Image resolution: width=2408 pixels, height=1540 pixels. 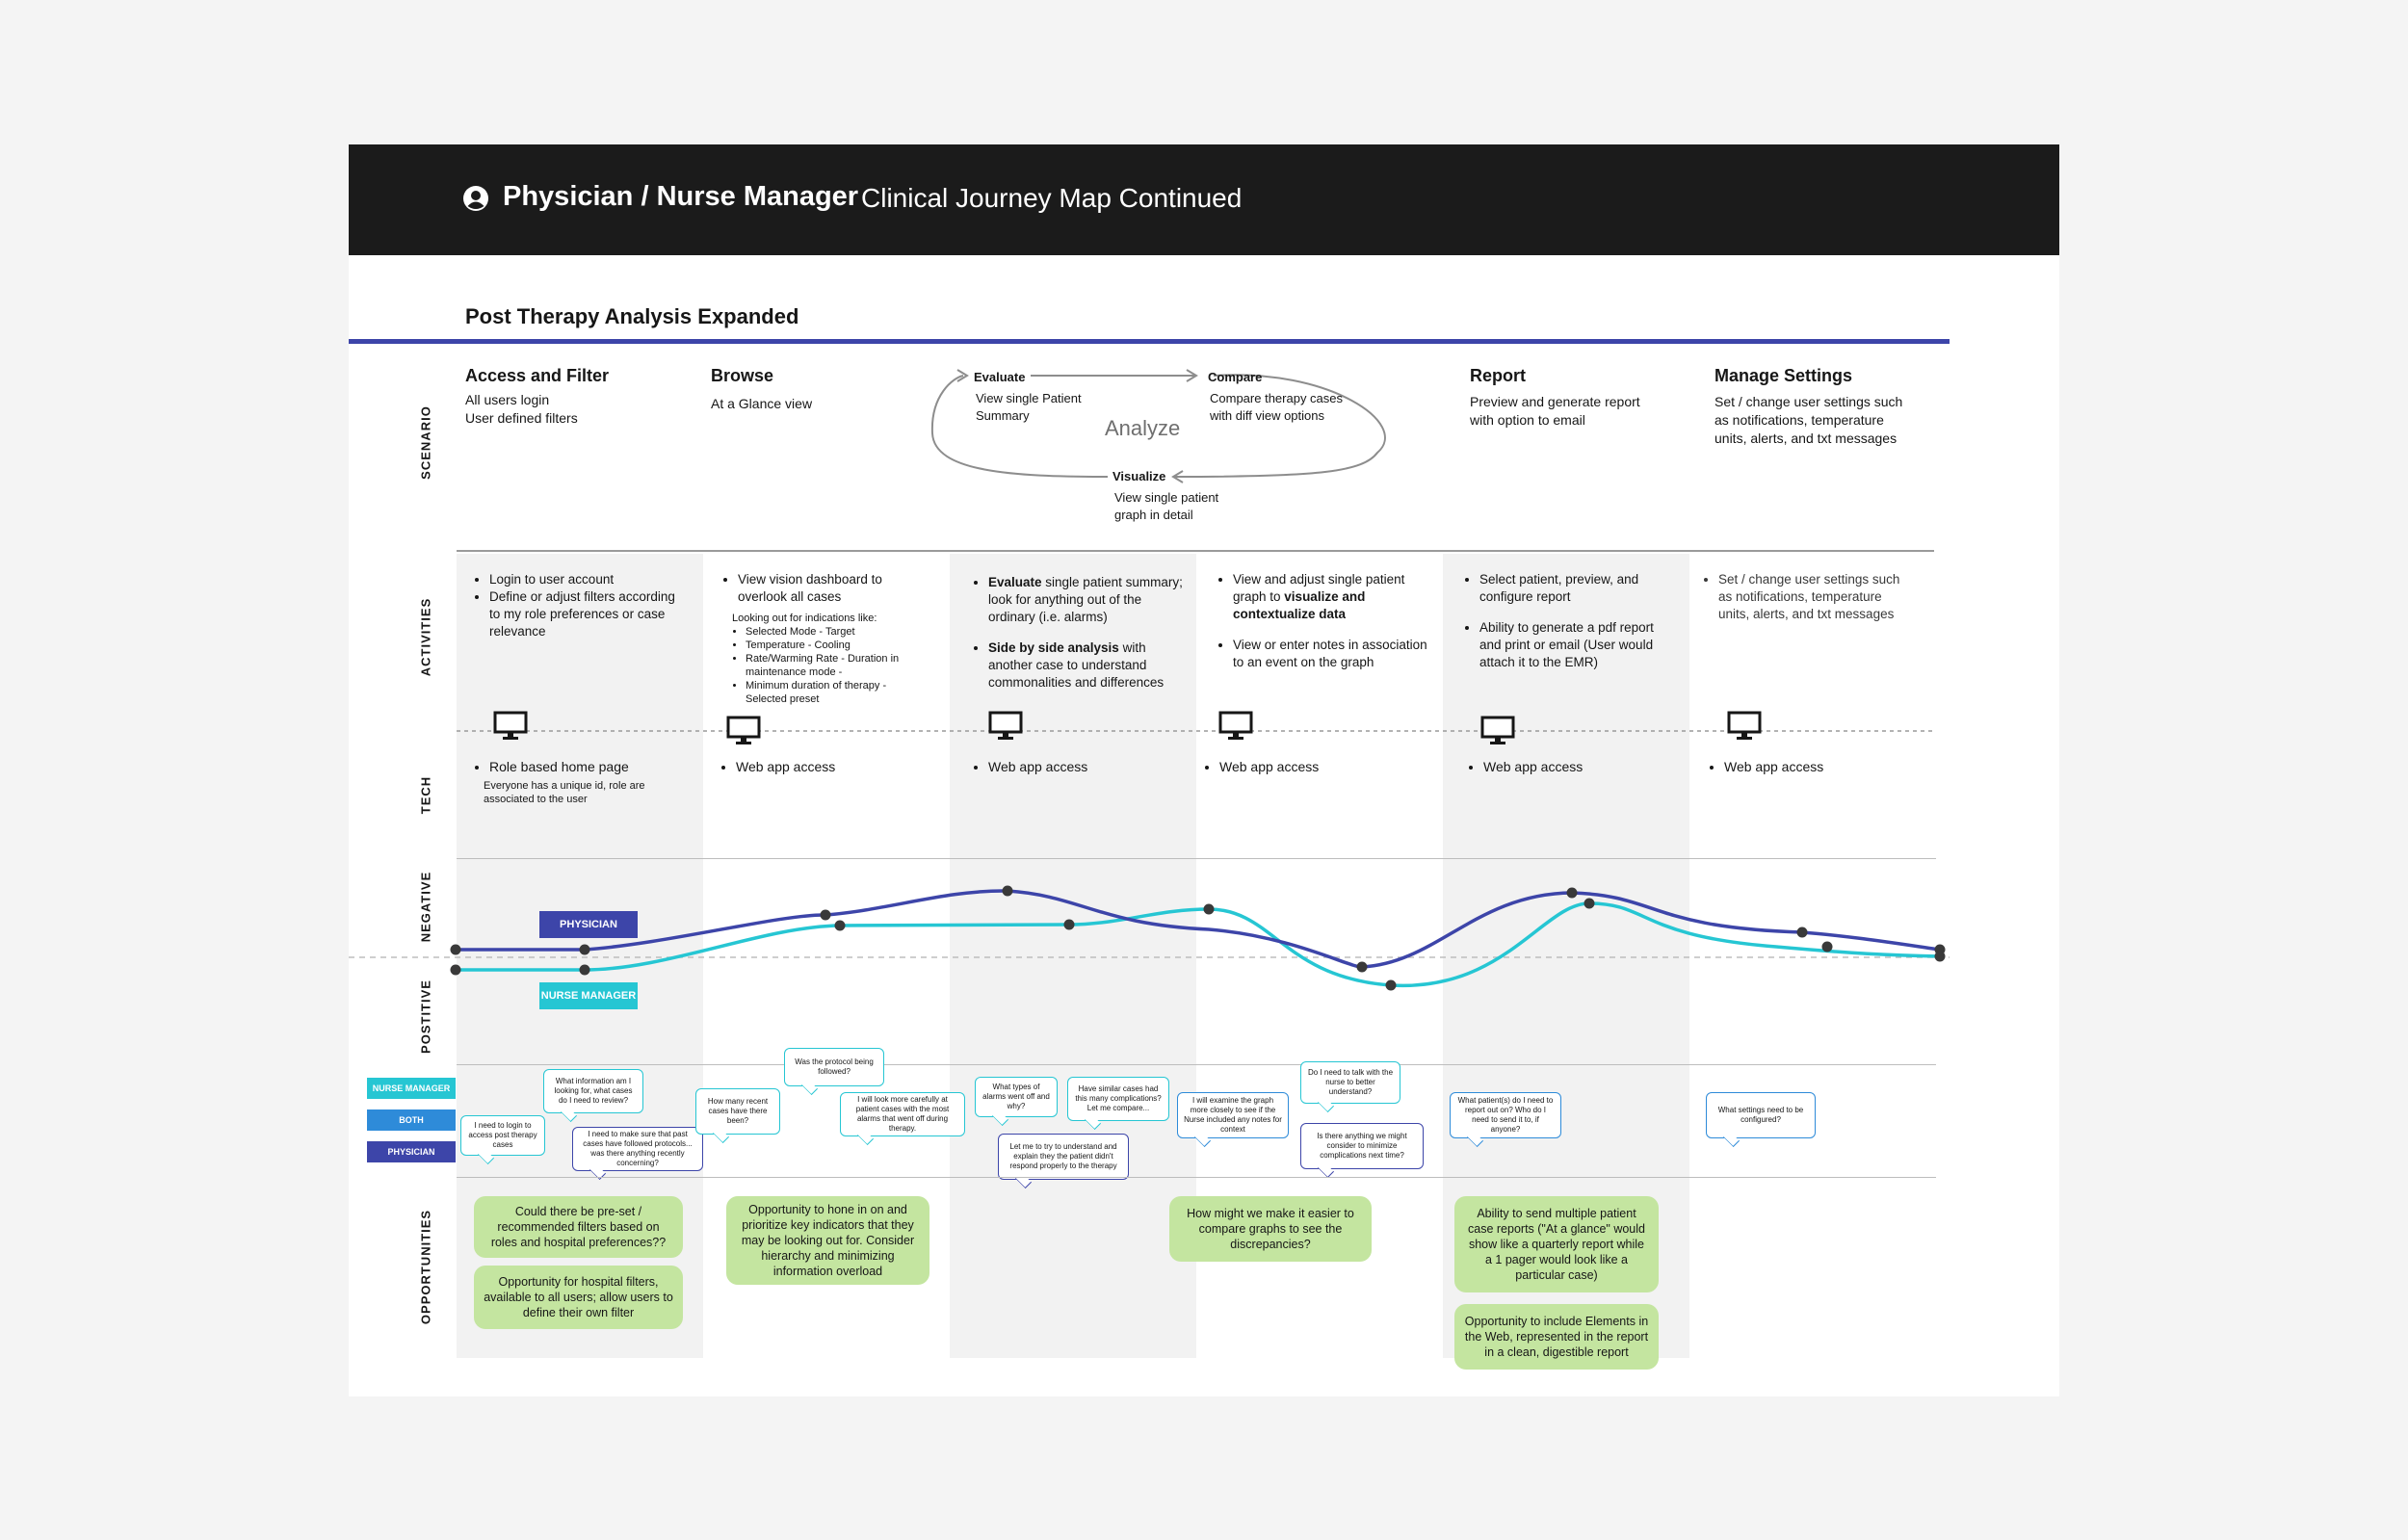 I want to click on step-desc-visualize: View single patient graph in detail, so click(x=1166, y=506).